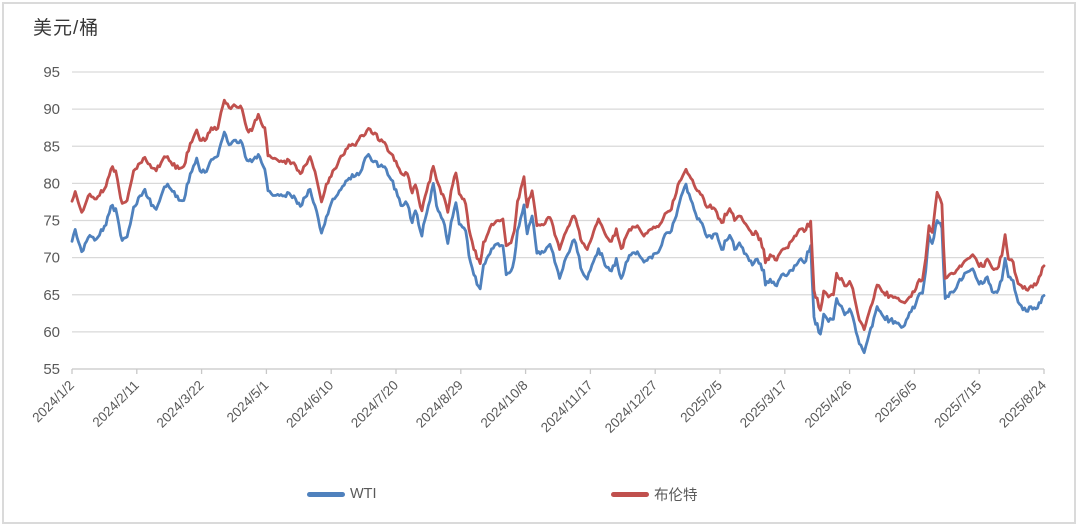  Describe the element at coordinates (504, 404) in the screenshot. I see `x-tick-label: 2024/10/8` at that location.